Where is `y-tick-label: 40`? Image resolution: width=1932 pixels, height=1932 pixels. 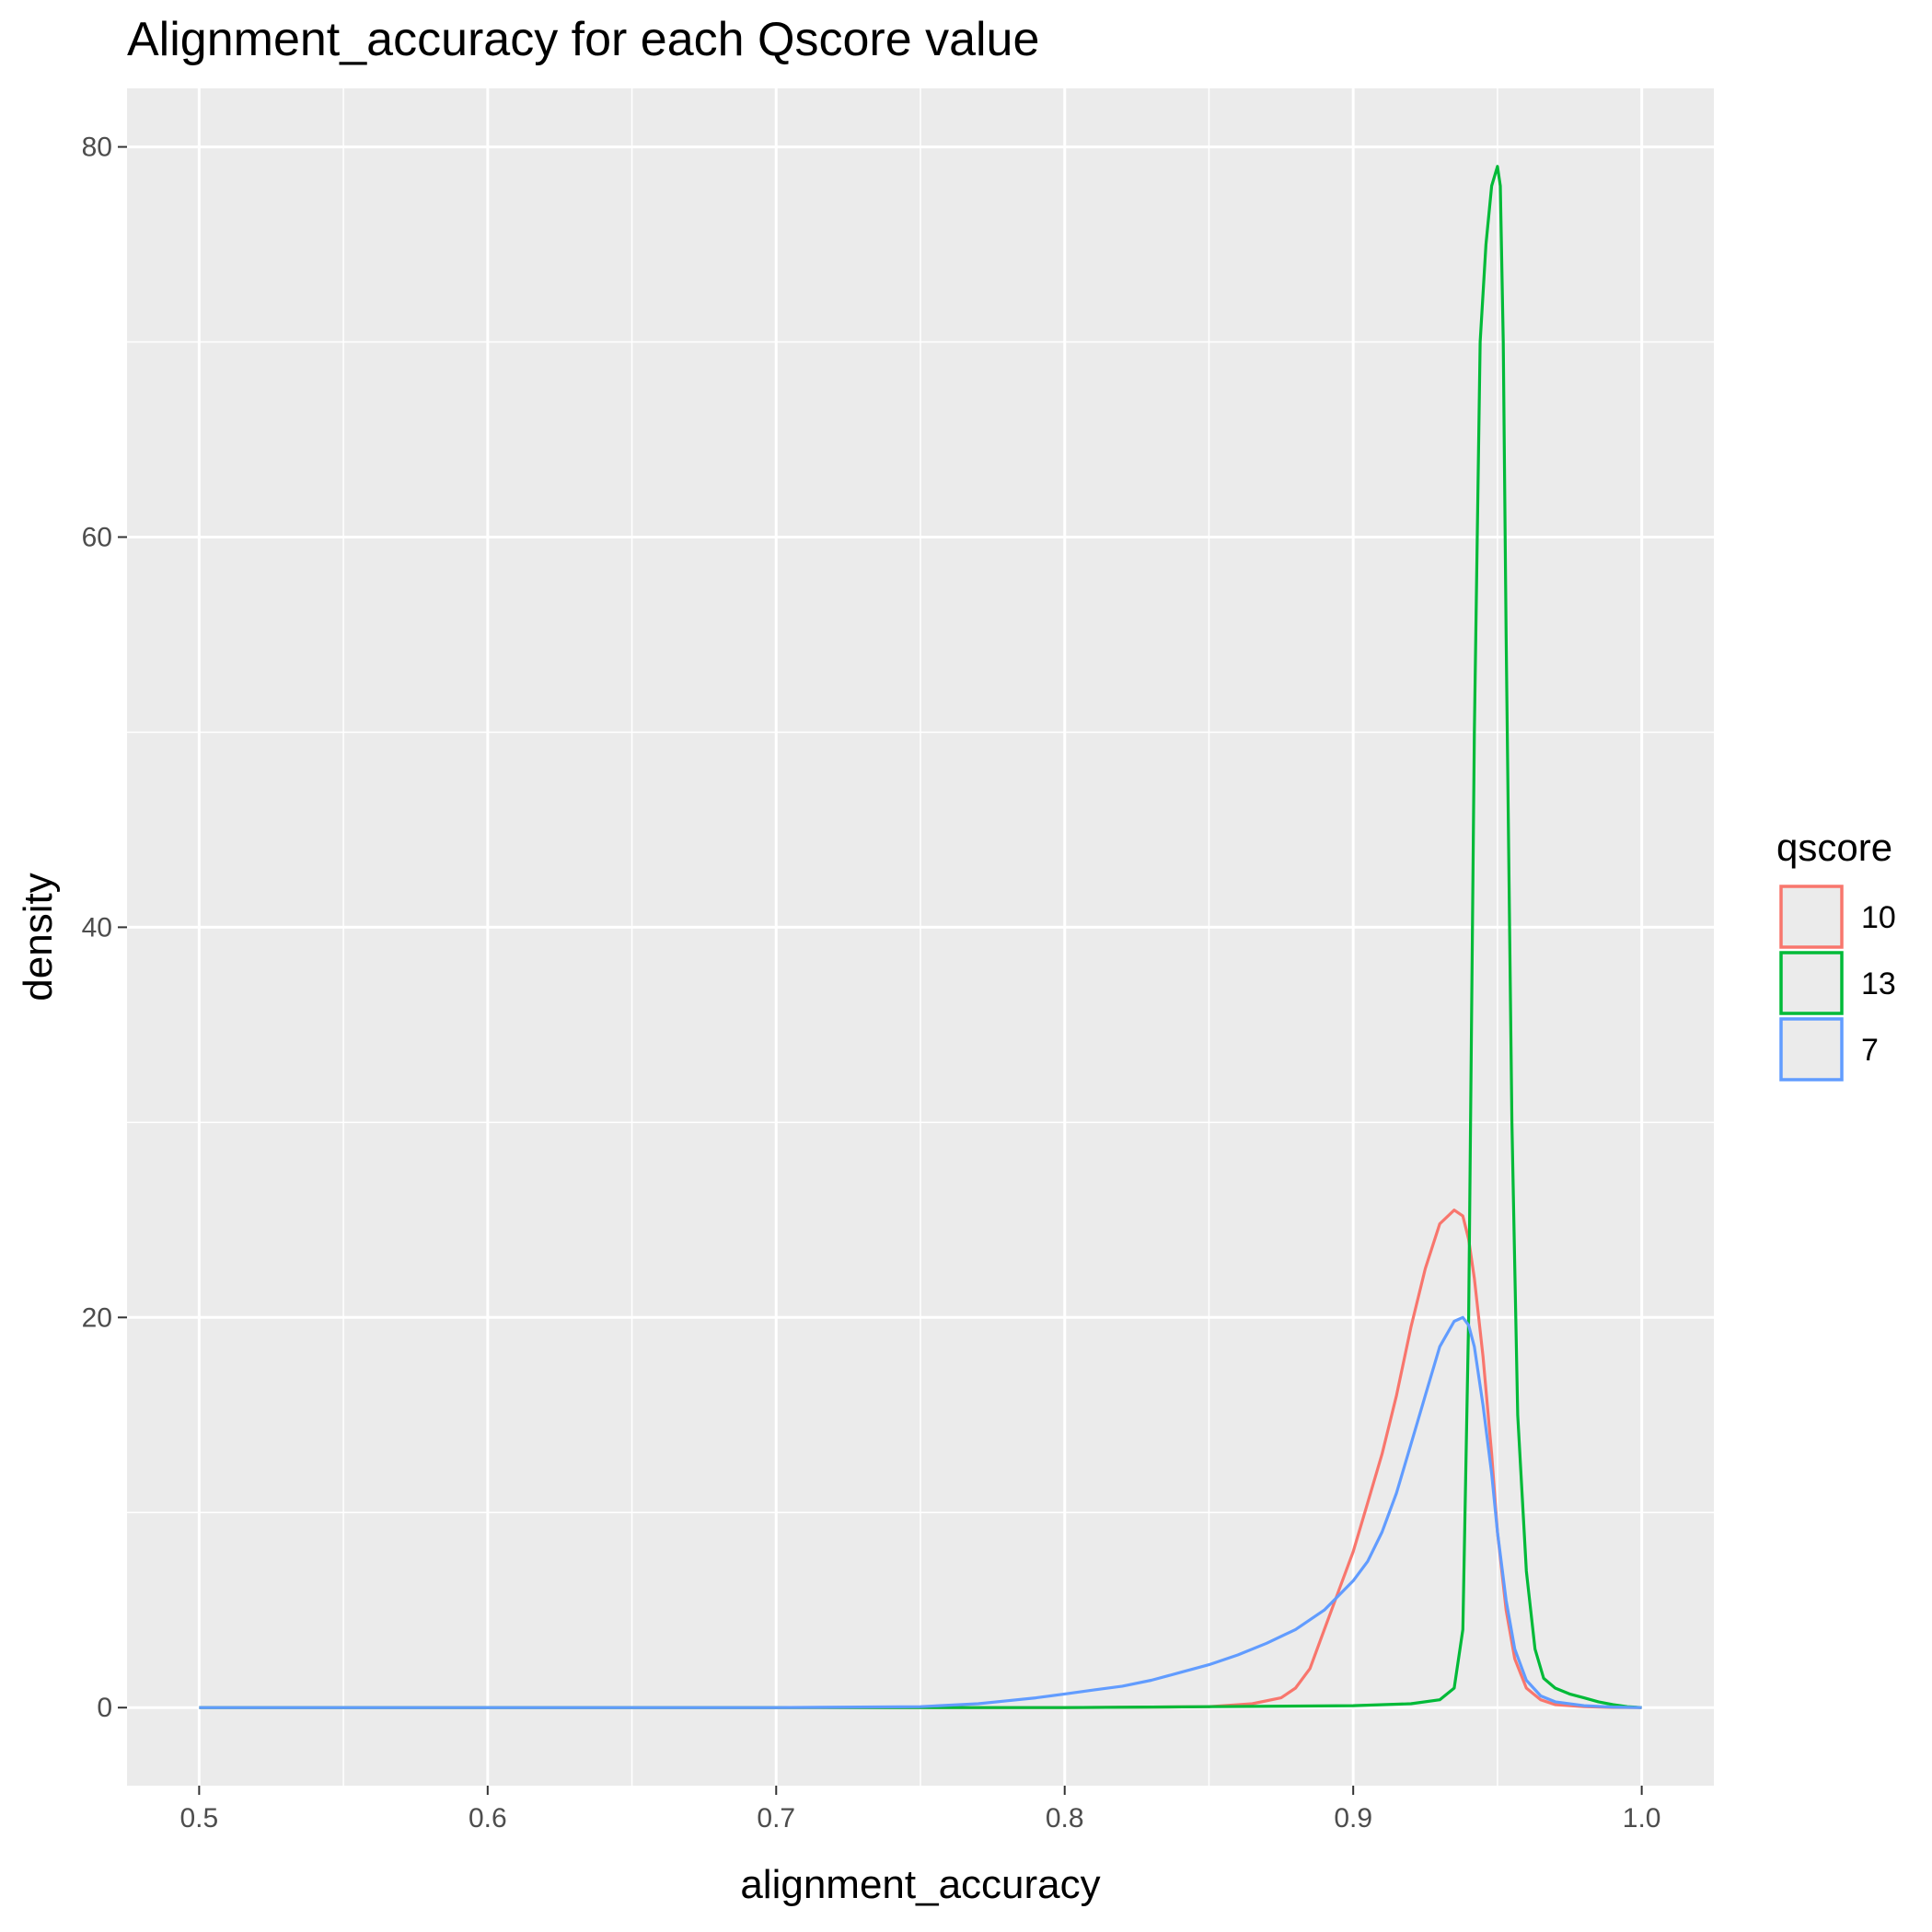 y-tick-label: 40 is located at coordinates (97, 928).